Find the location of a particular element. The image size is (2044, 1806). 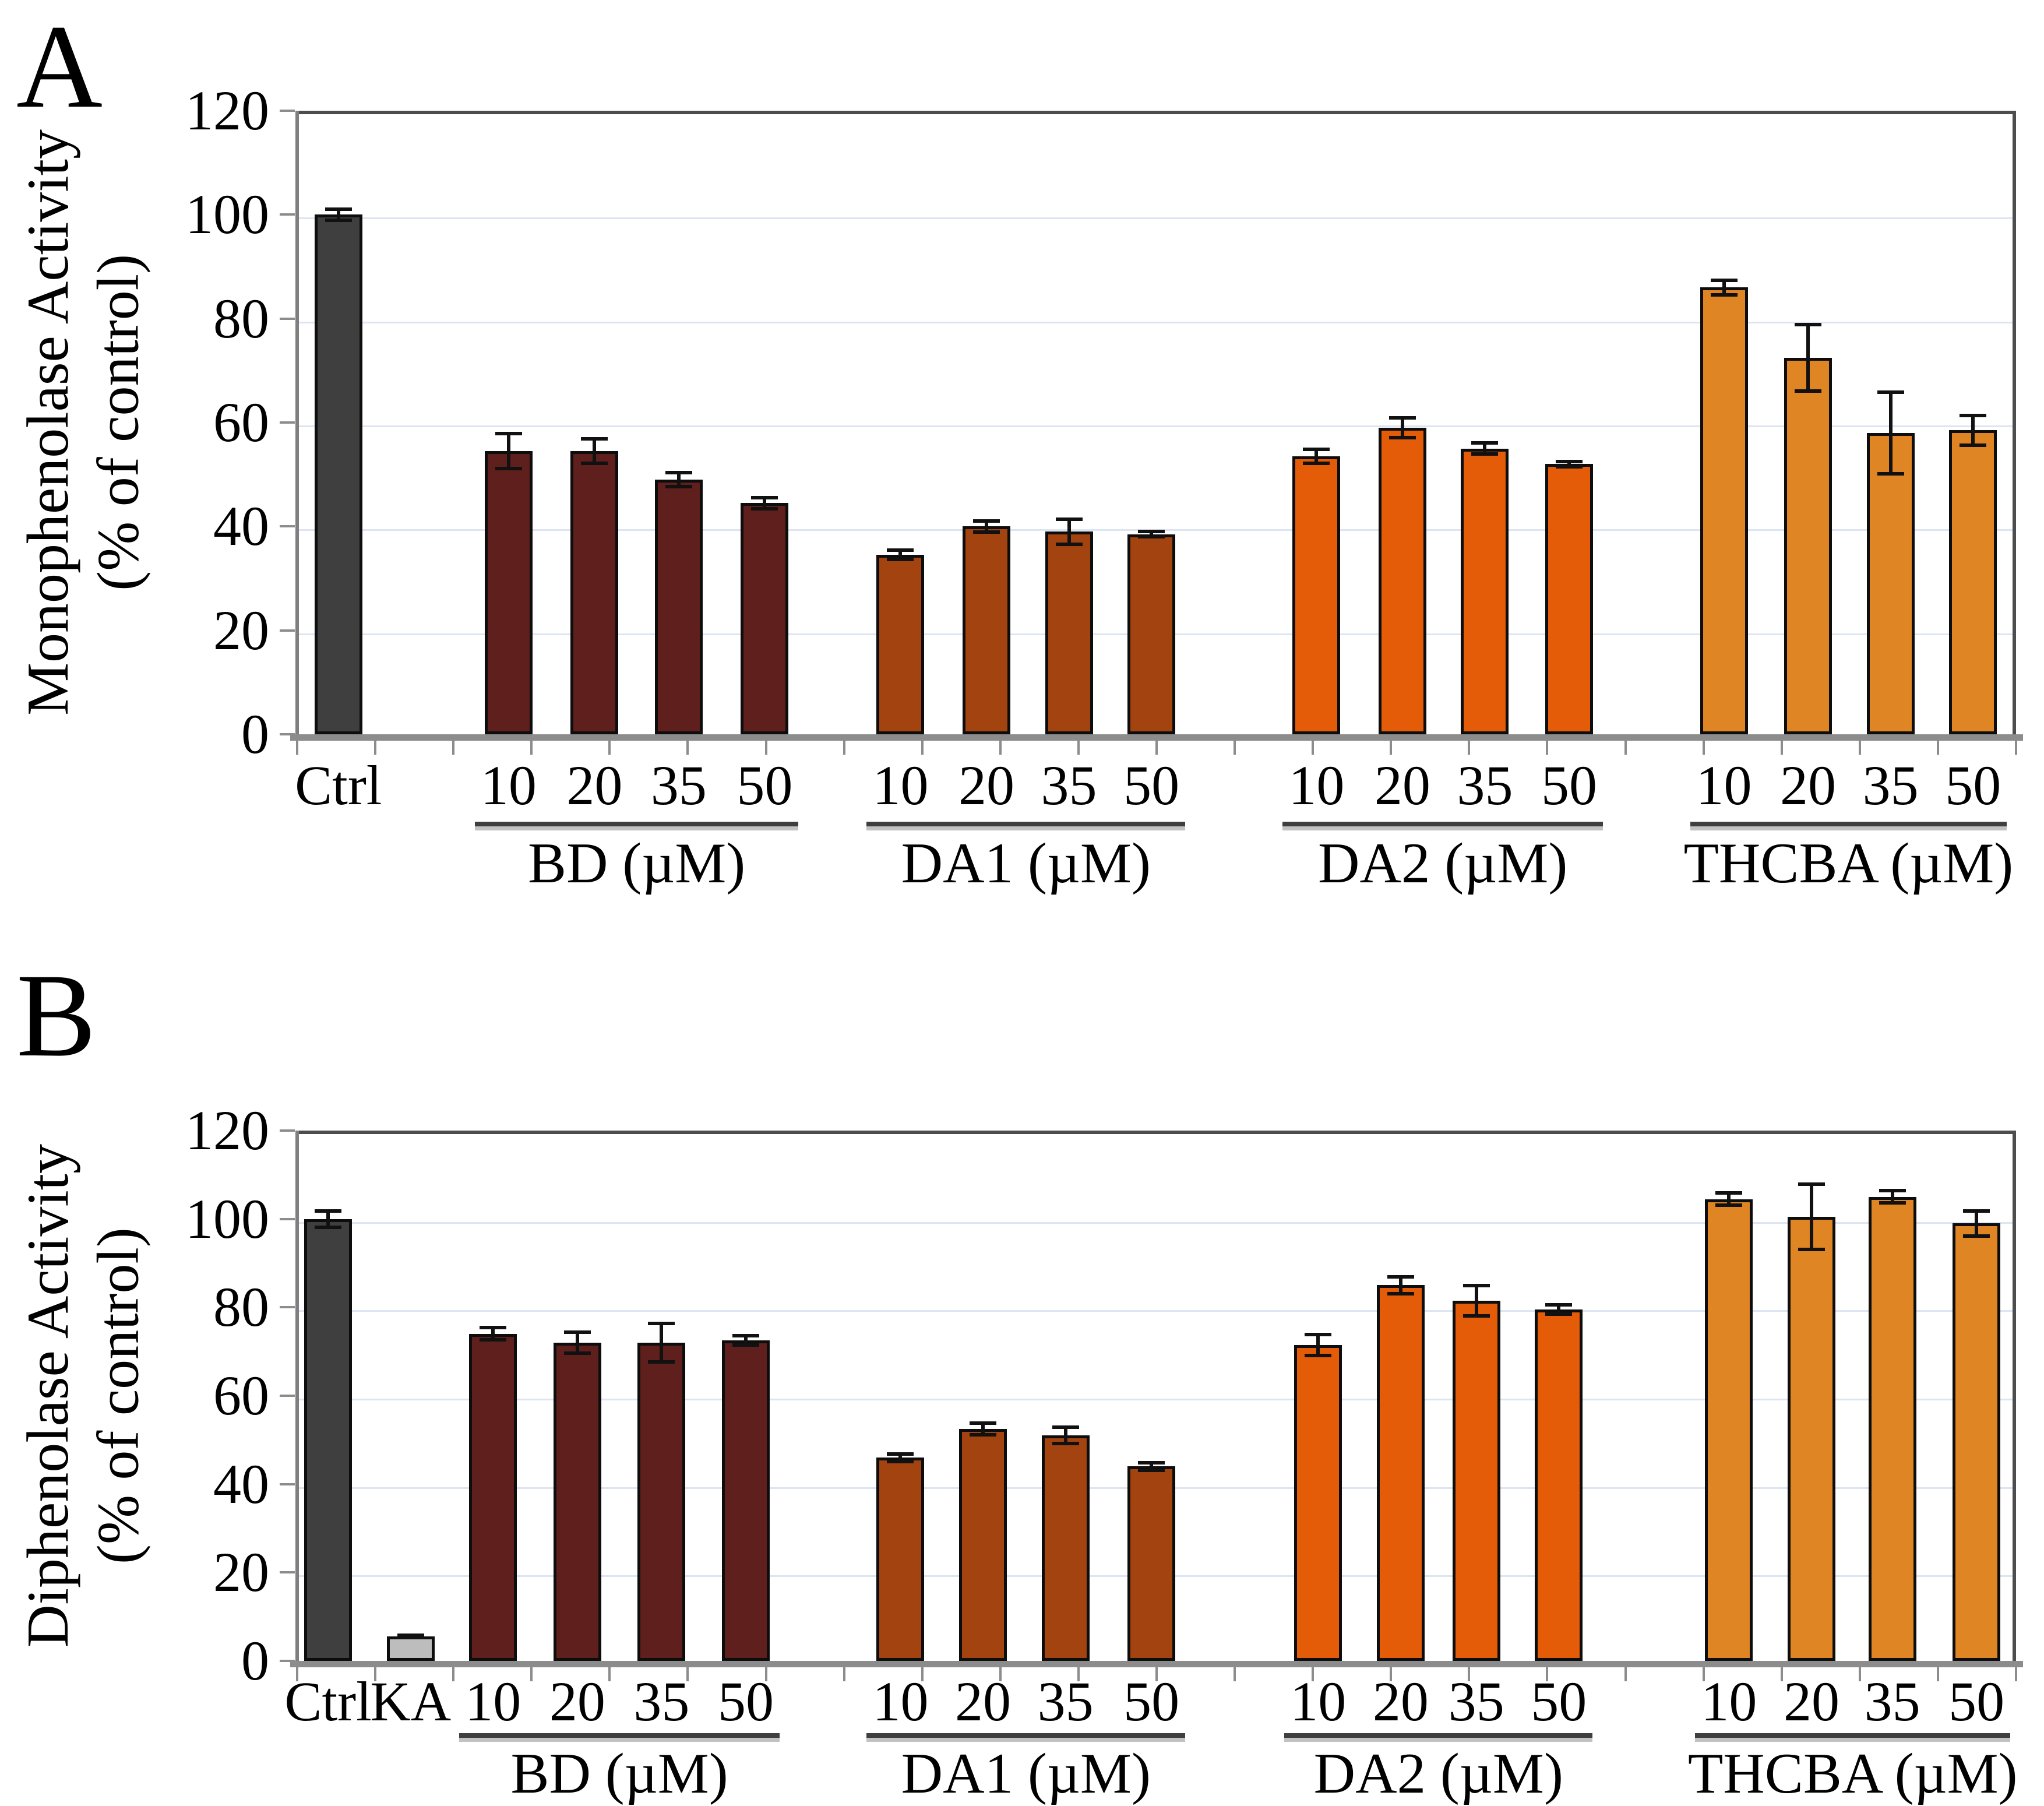

category-label-a-da2-35: 35 is located at coordinates (1485, 785).